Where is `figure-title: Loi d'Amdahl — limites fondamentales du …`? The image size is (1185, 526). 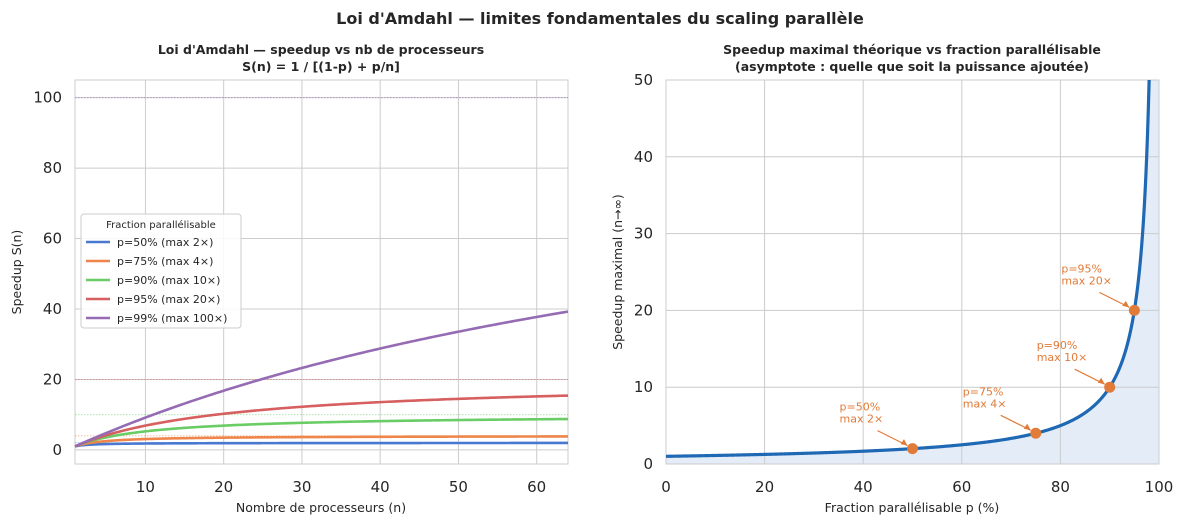 figure-title: Loi d'Amdahl — limites fondamentales du … is located at coordinates (600, 18).